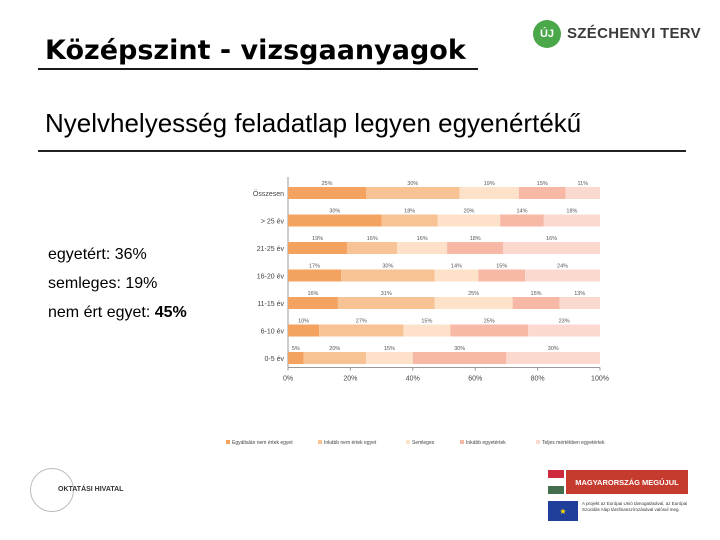 The width and height of the screenshot is (720, 540). Describe the element at coordinates (296, 349) in the screenshot. I see `data-label: 5%` at that location.